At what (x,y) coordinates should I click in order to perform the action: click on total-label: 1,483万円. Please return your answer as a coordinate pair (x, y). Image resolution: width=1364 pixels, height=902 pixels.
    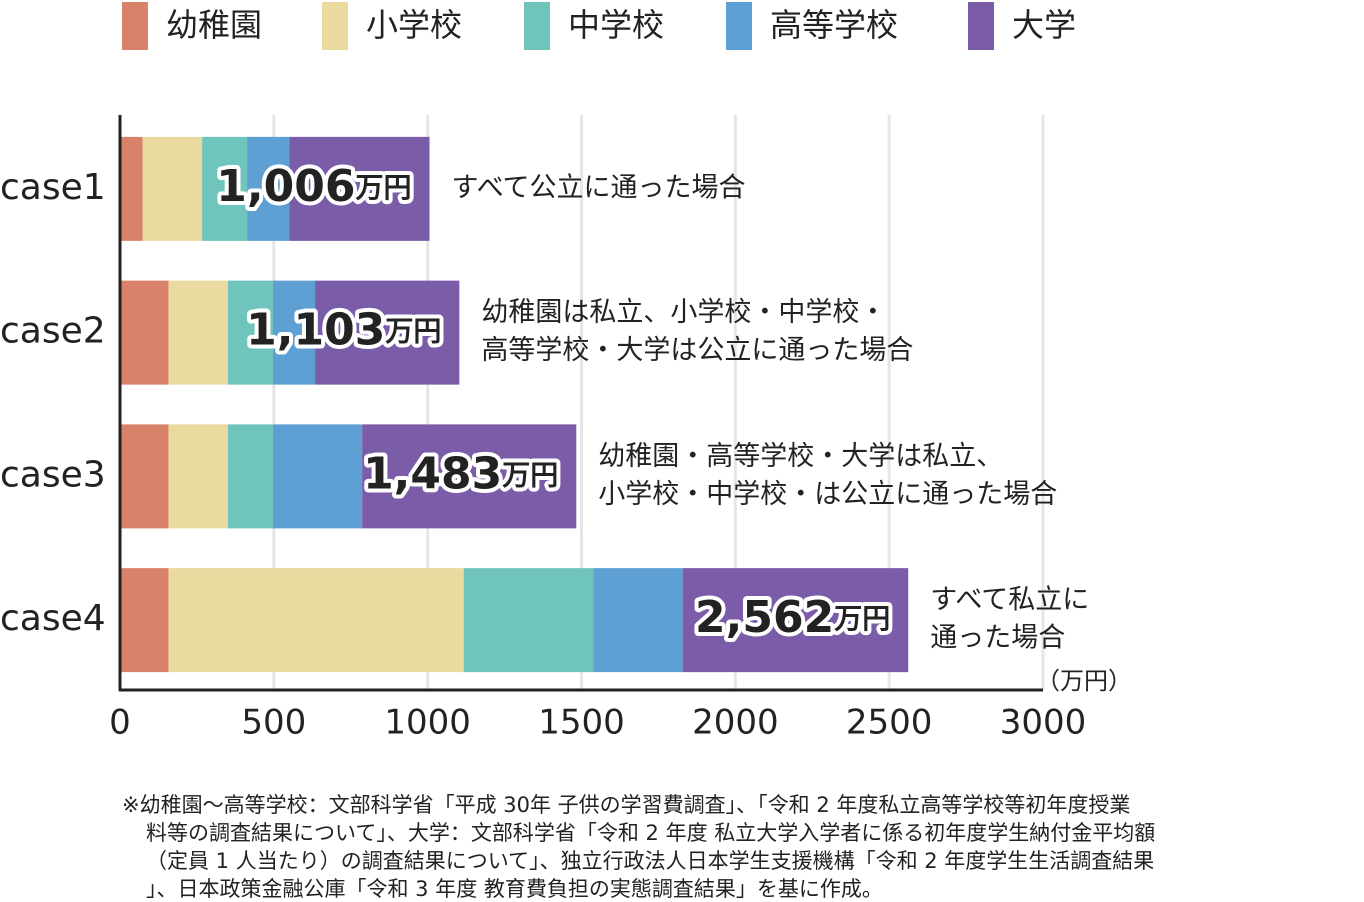
    Looking at the image, I should click on (460, 473).